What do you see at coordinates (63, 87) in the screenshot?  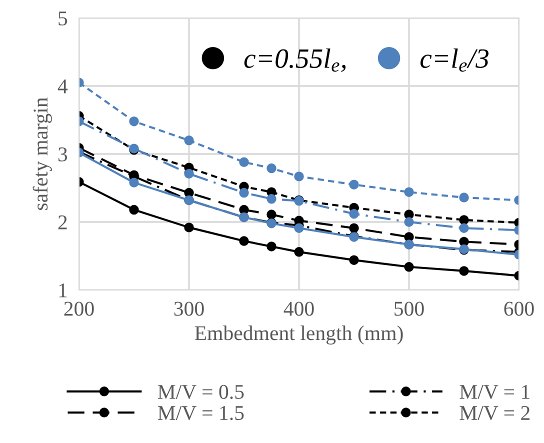 I see `y-tick-label: 4` at bounding box center [63, 87].